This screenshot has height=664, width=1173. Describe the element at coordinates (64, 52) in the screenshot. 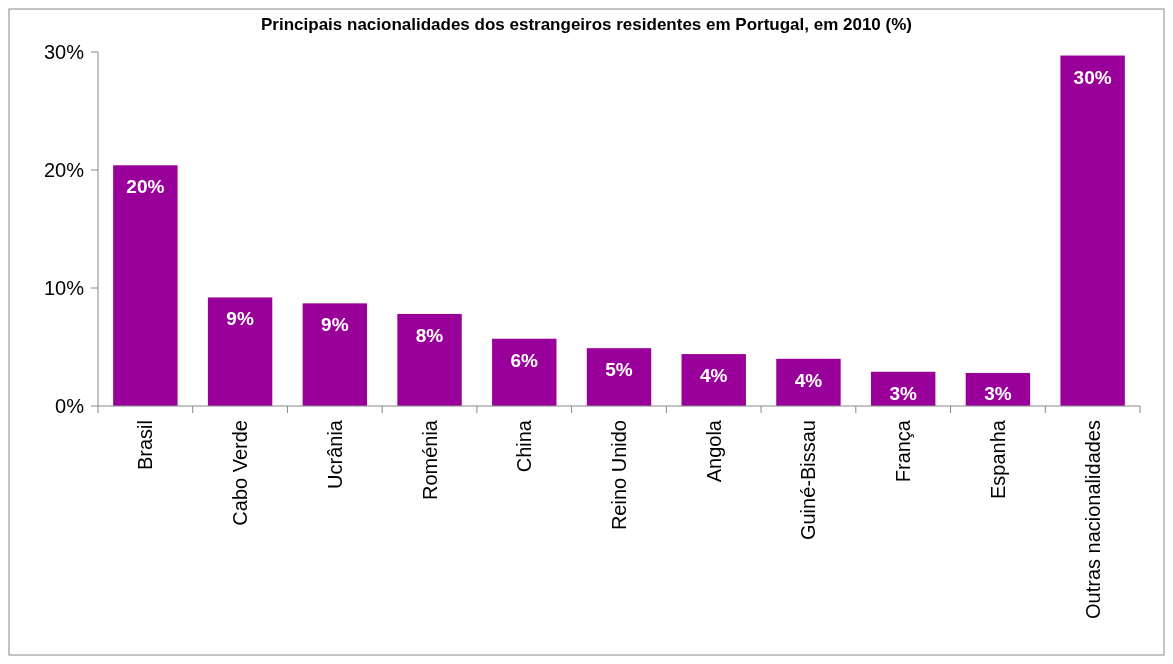

I see `y-tick-label: 30%` at that location.